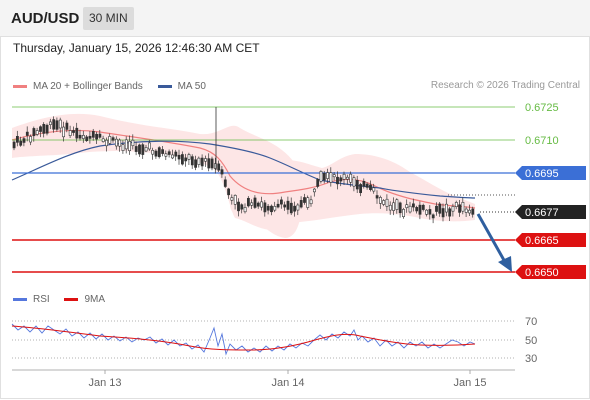 The image size is (590, 400). I want to click on rsi-tick-70: 70, so click(531, 322).